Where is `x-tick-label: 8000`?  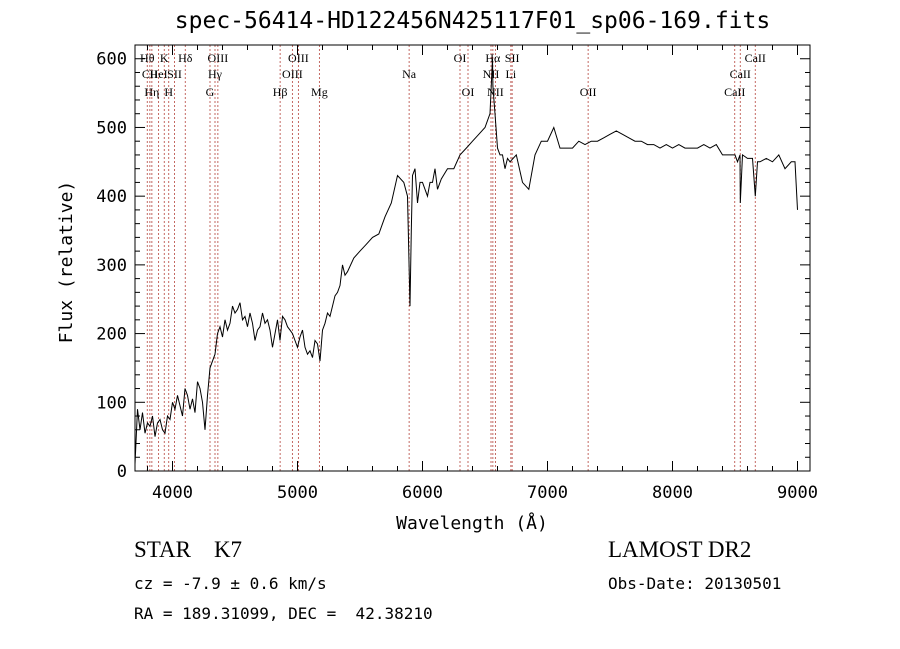
x-tick-label: 8000 is located at coordinates (672, 493).